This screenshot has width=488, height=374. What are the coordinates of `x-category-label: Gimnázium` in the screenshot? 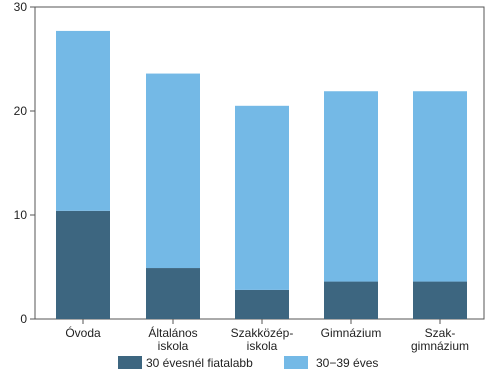 It's located at (351, 333).